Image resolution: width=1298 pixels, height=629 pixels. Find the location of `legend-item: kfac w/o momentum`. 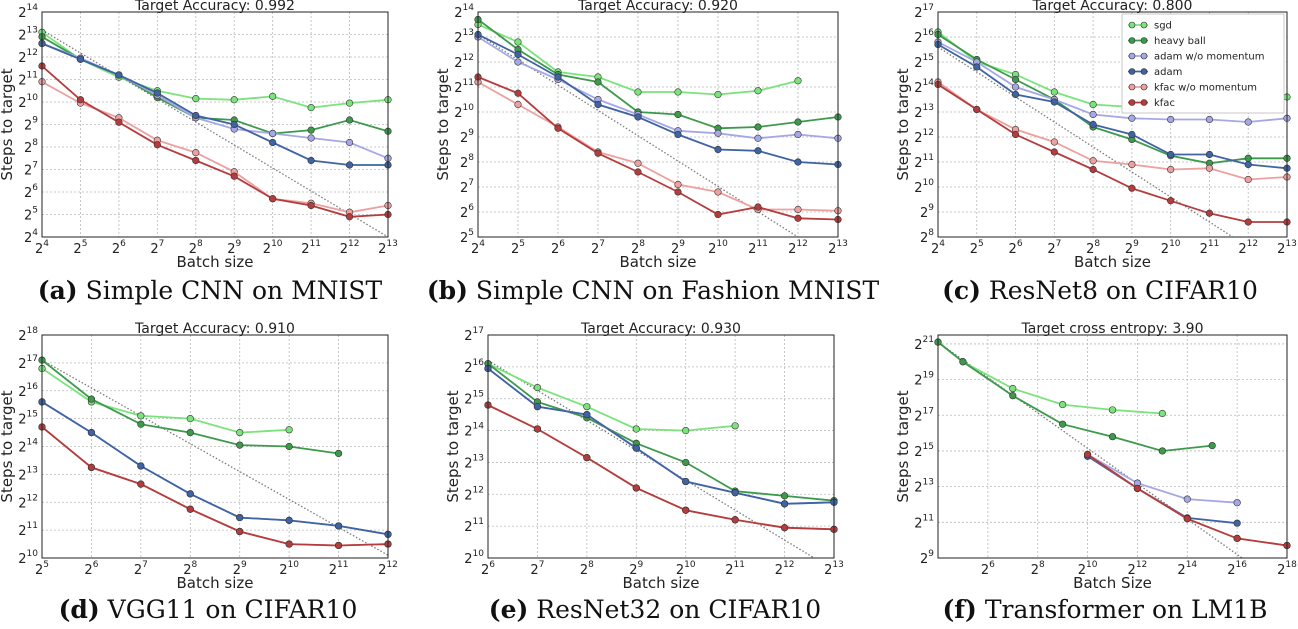

legend-item: kfac w/o momentum is located at coordinates (1192, 88).